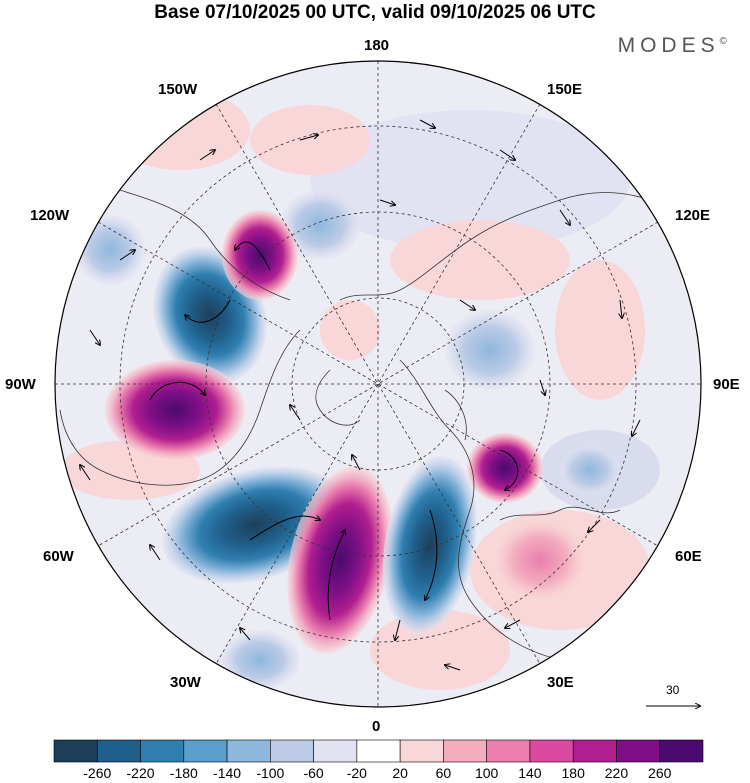 This screenshot has width=750, height=783. I want to click on modes-logo: MODES©, so click(675, 46).